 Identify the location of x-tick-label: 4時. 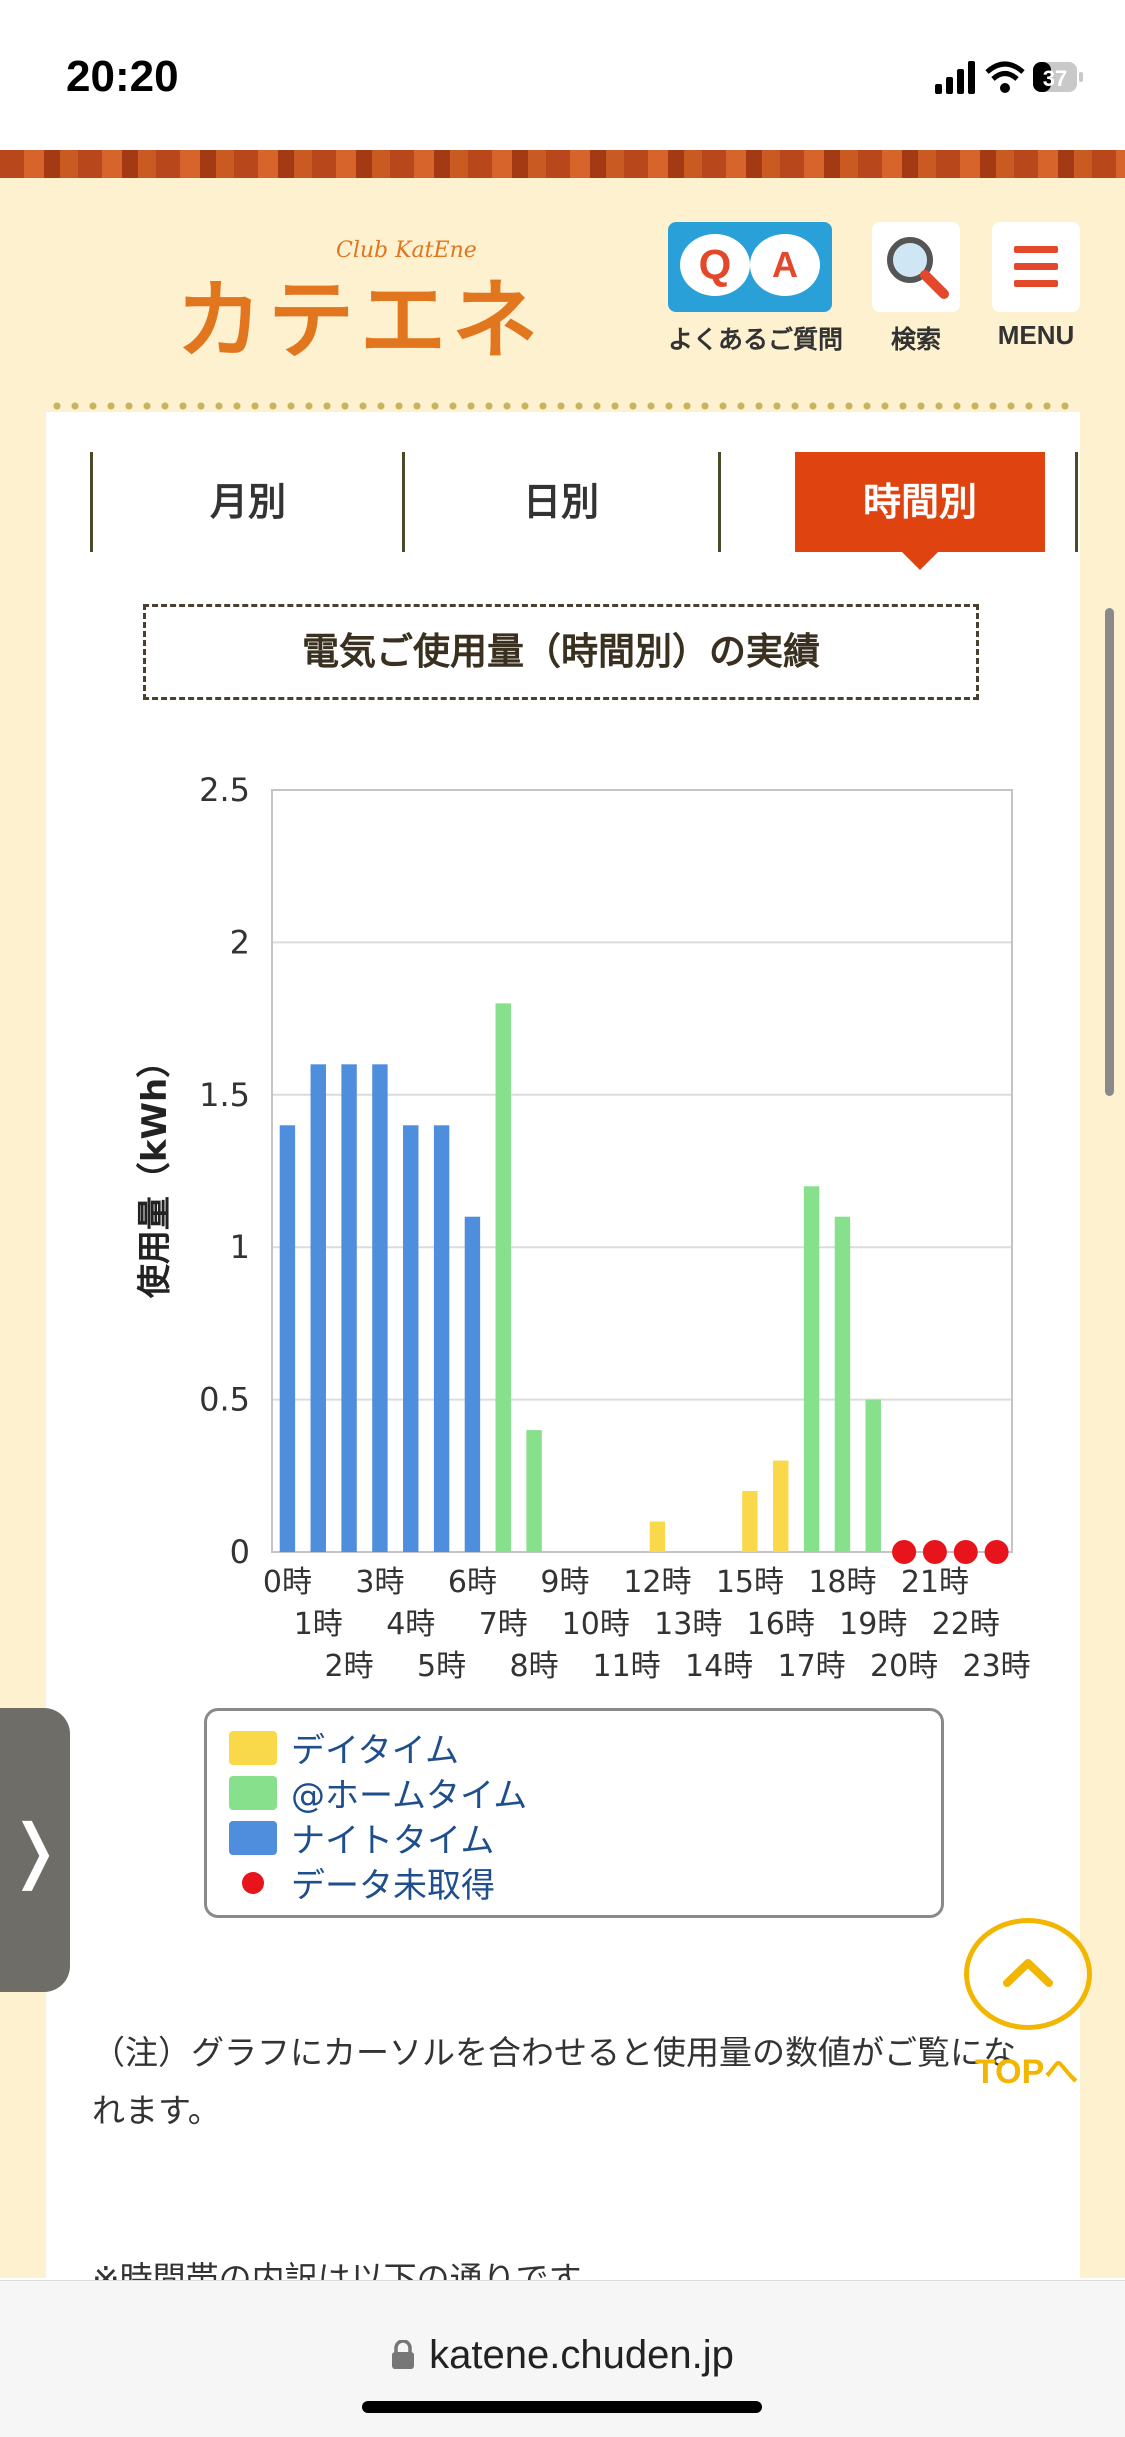
(410, 1624).